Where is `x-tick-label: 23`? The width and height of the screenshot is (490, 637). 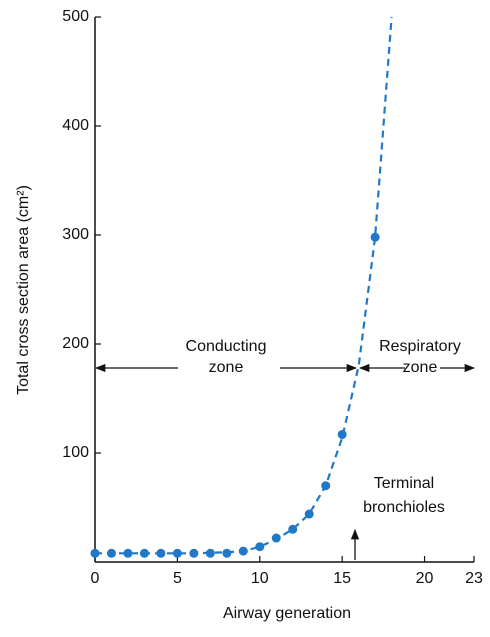 x-tick-label: 23 is located at coordinates (474, 578).